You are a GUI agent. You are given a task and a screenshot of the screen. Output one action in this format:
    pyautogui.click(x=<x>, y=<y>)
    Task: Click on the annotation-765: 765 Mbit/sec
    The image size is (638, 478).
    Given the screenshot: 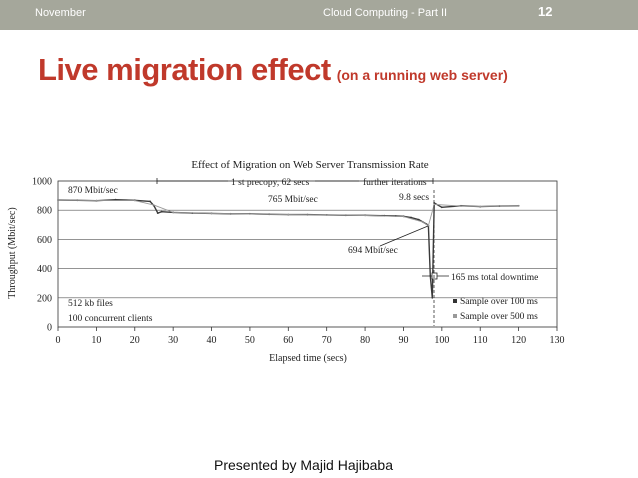 What is the action you would take?
    pyautogui.click(x=293, y=200)
    